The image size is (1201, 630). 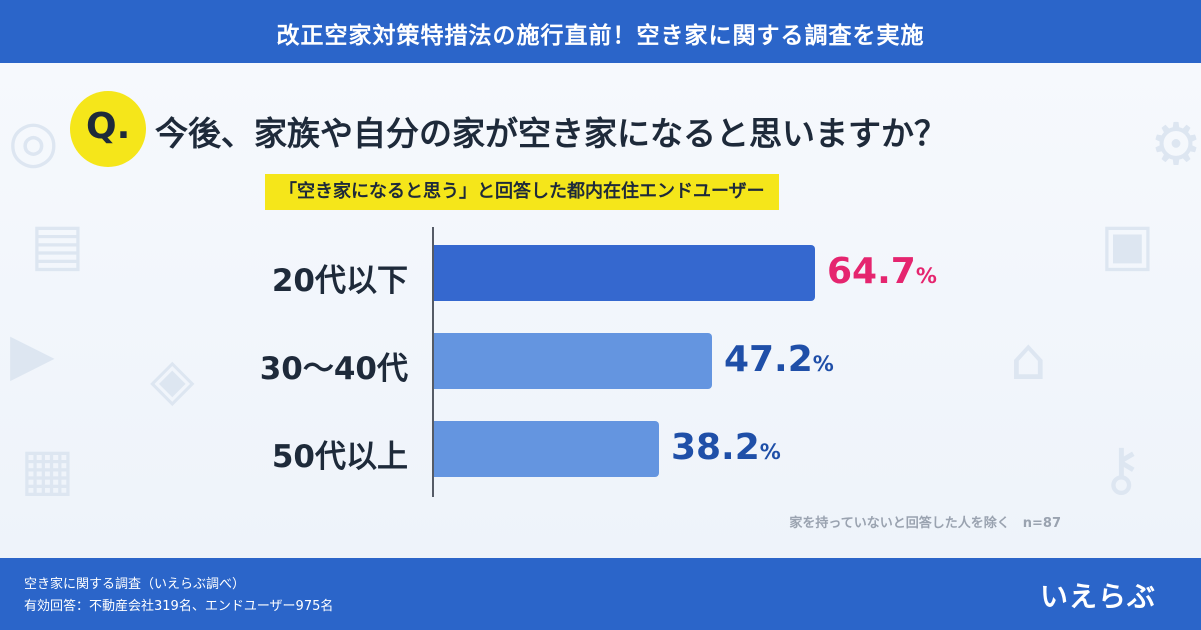 I want to click on sample-note: 家を持っていないと回答した人を除く n=87, so click(x=925, y=523).